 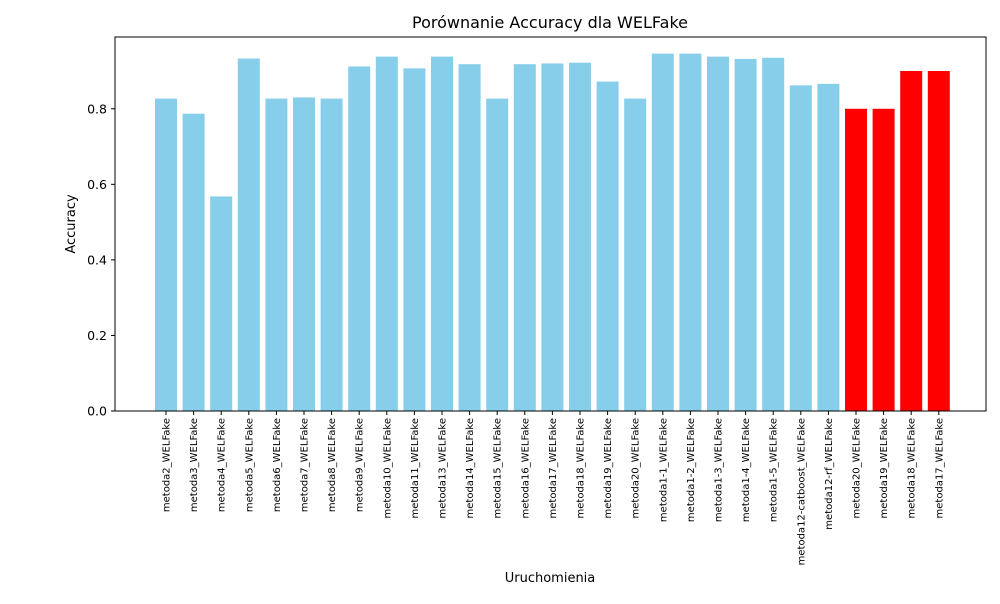 I want to click on x-tick-label-25: metoda12-rf_WELFake, so click(x=829, y=474).